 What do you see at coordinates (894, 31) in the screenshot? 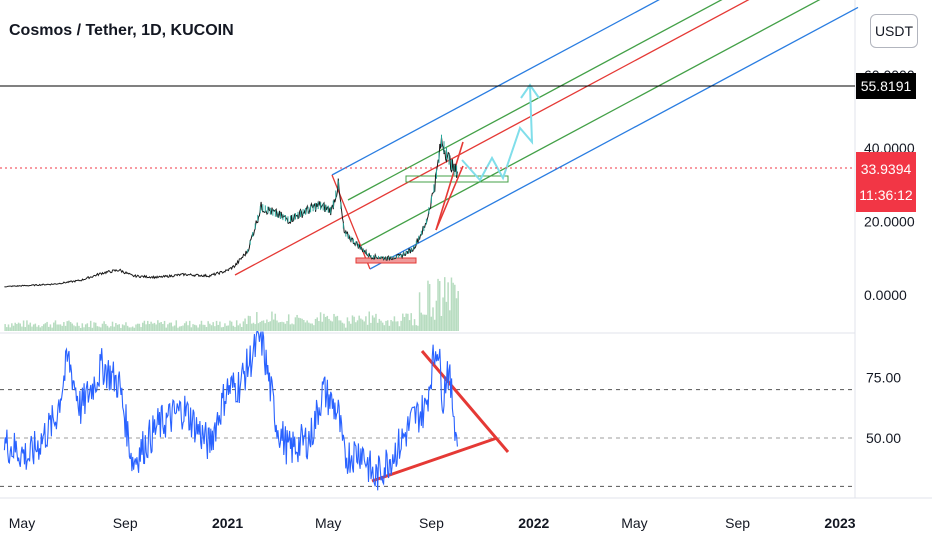
I see `currency-button: USDT` at bounding box center [894, 31].